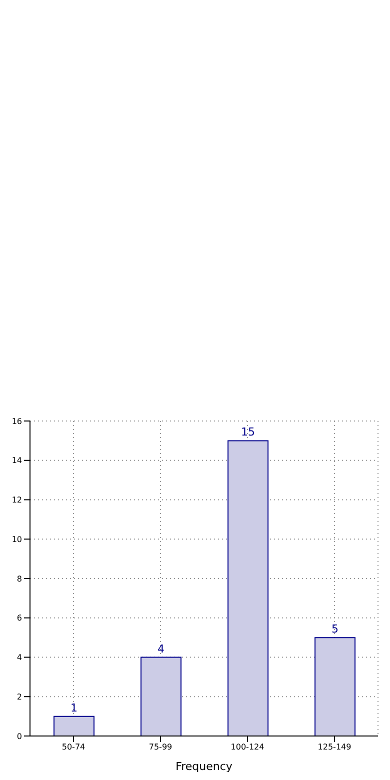  Describe the element at coordinates (17, 421) in the screenshot. I see `y-tick-label: 16` at that location.